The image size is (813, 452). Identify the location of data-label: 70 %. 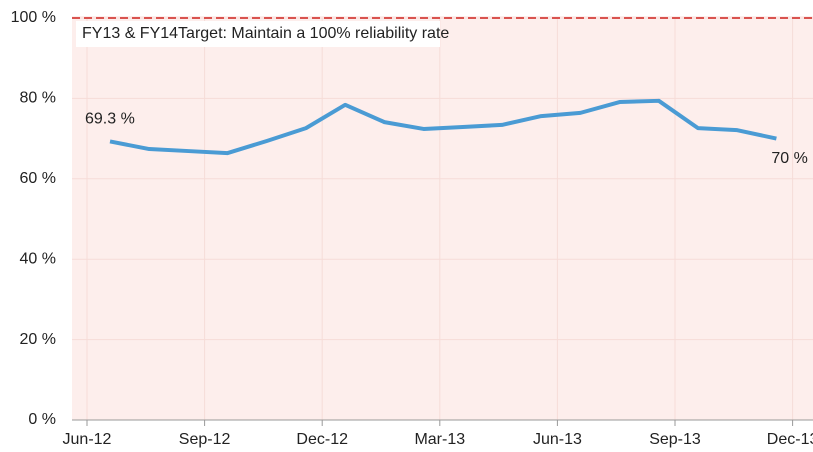
(789, 158).